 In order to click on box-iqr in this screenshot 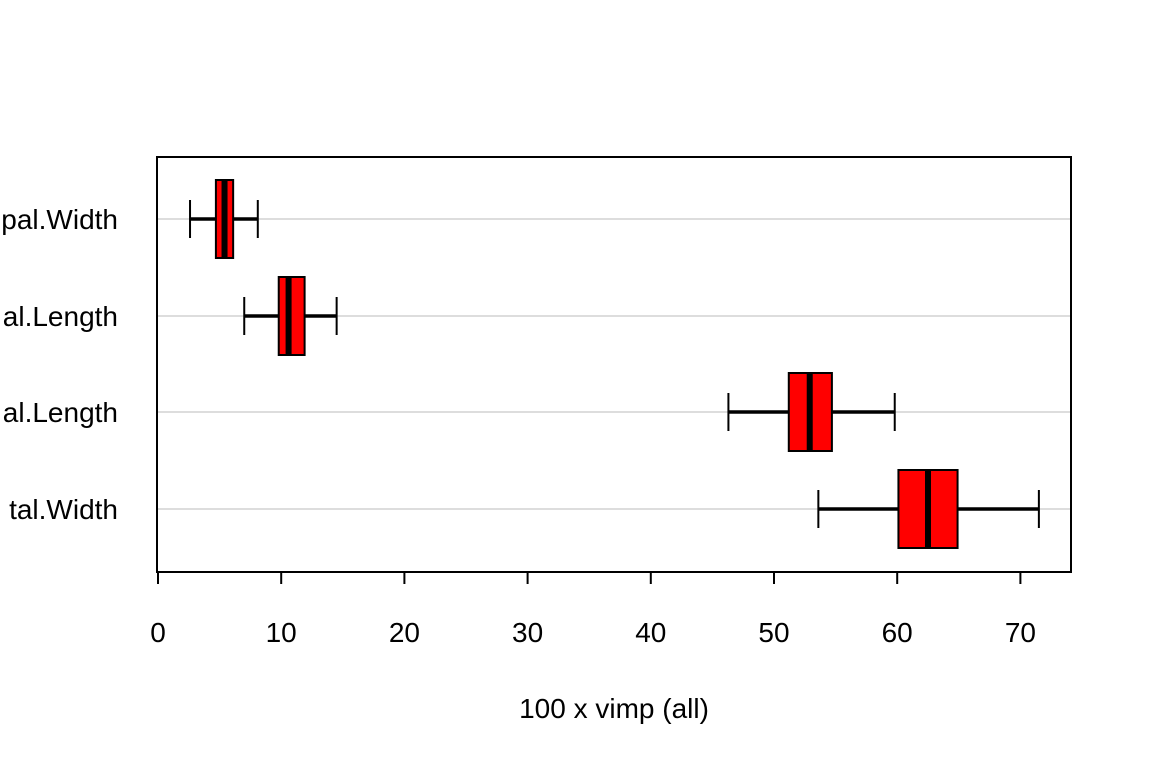, I will do `click(291, 316)`.